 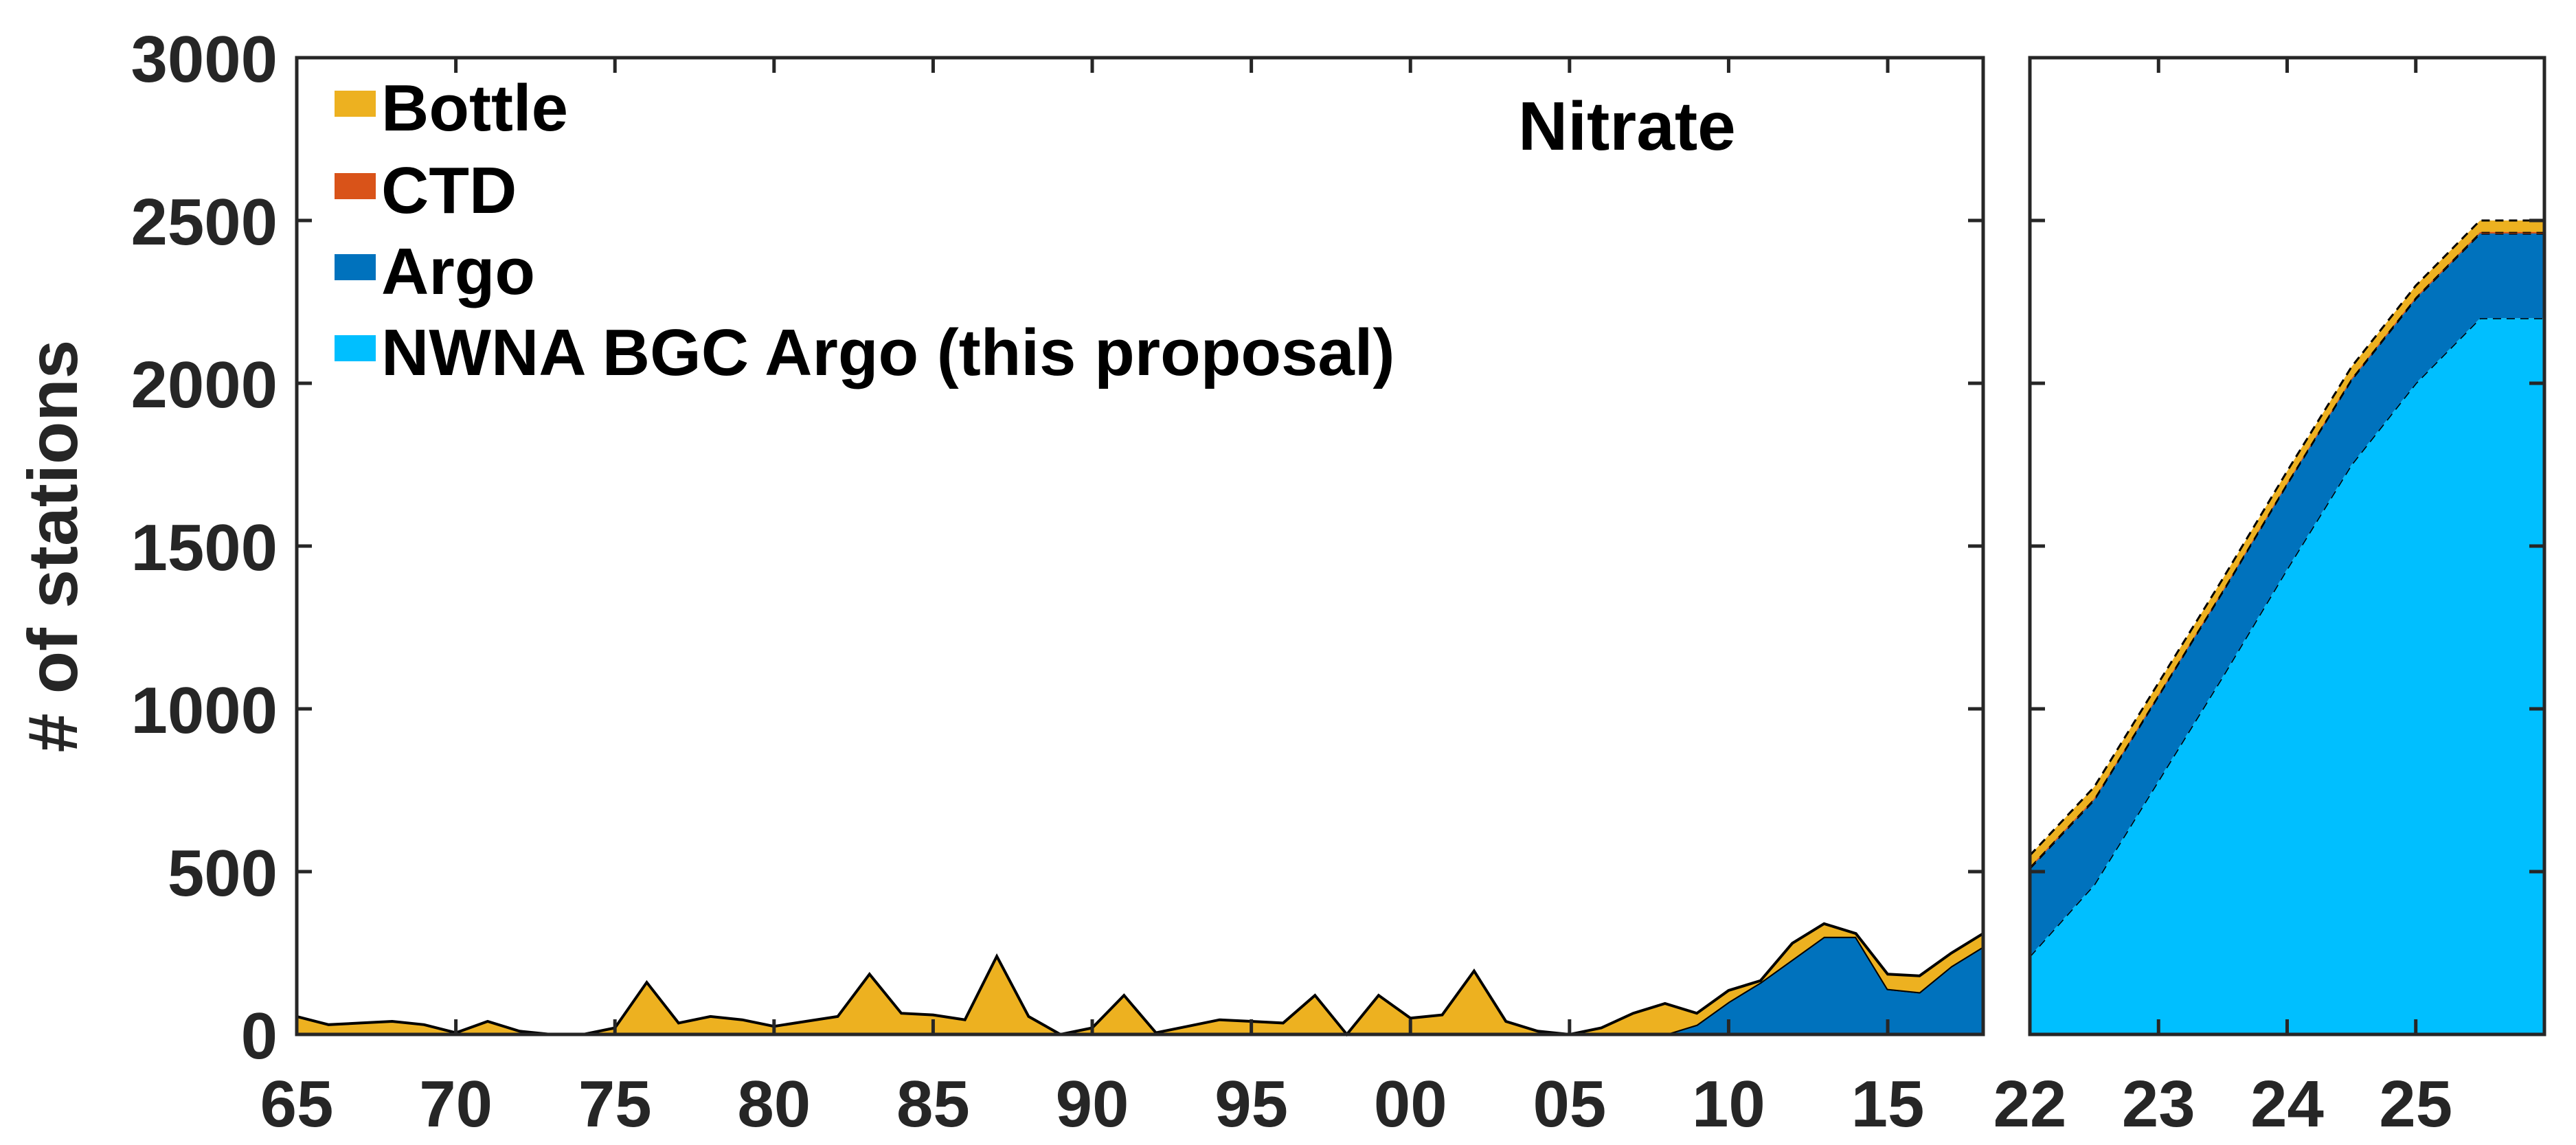 What do you see at coordinates (1627, 127) in the screenshot?
I see `nitrate-annotation: Nitrate` at bounding box center [1627, 127].